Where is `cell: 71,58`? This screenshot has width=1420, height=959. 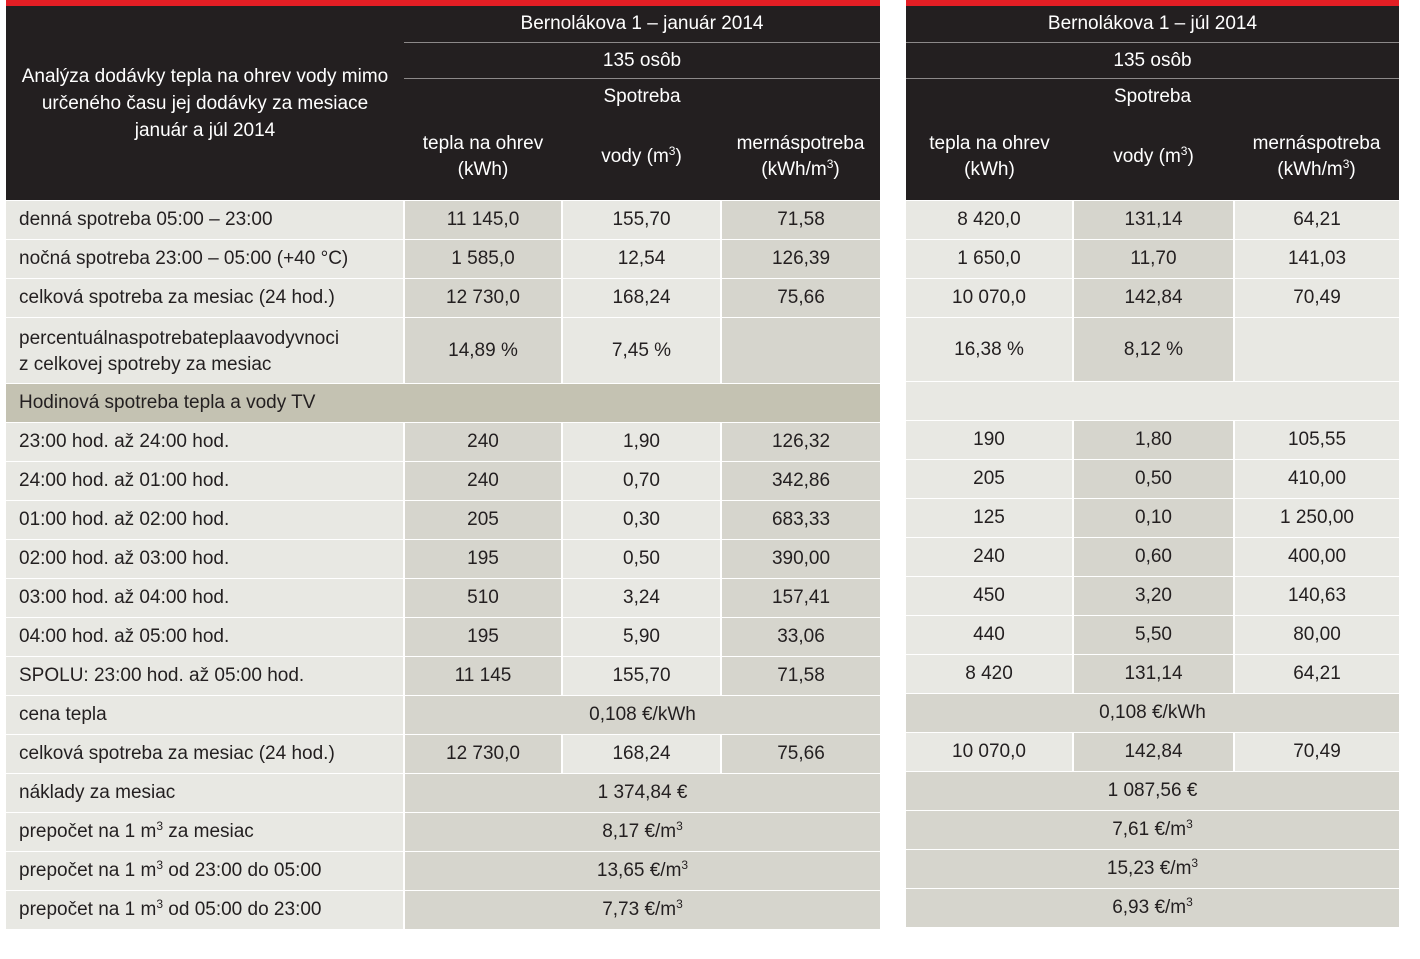 cell: 71,58 is located at coordinates (800, 676).